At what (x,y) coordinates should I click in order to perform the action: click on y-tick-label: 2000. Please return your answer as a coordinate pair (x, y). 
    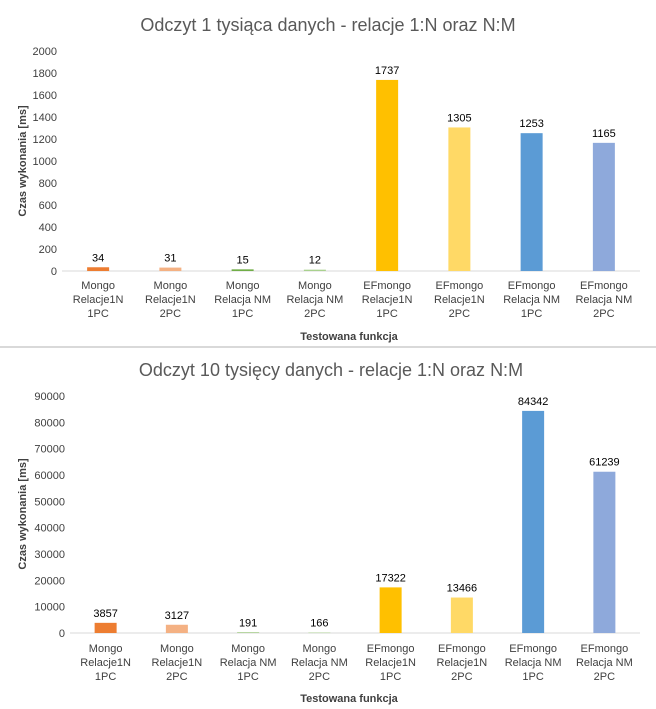
    Looking at the image, I should click on (45, 52).